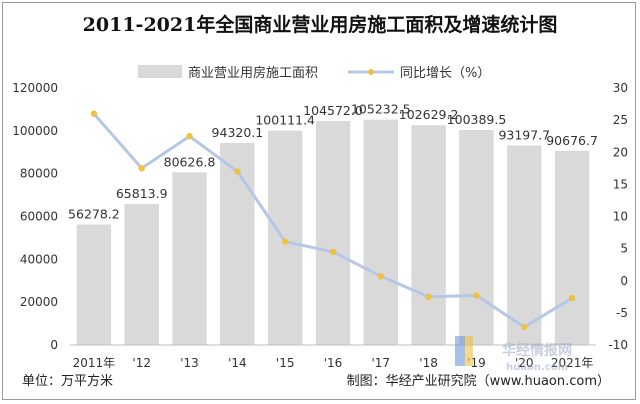  Describe the element at coordinates (537, 350) in the screenshot. I see `watermark-text: 华经情报网` at that location.